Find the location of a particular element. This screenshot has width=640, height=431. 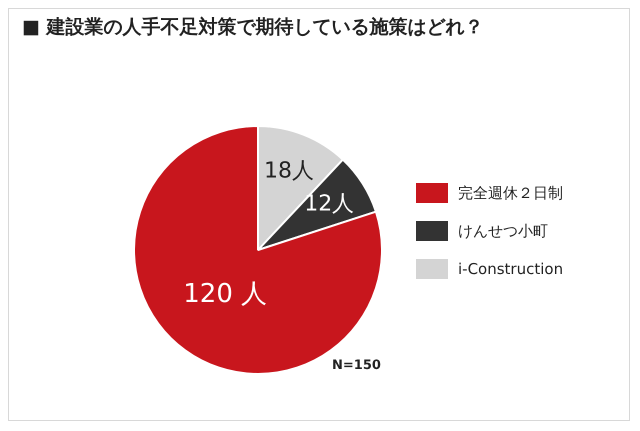

data-label: 120 人 is located at coordinates (225, 293).